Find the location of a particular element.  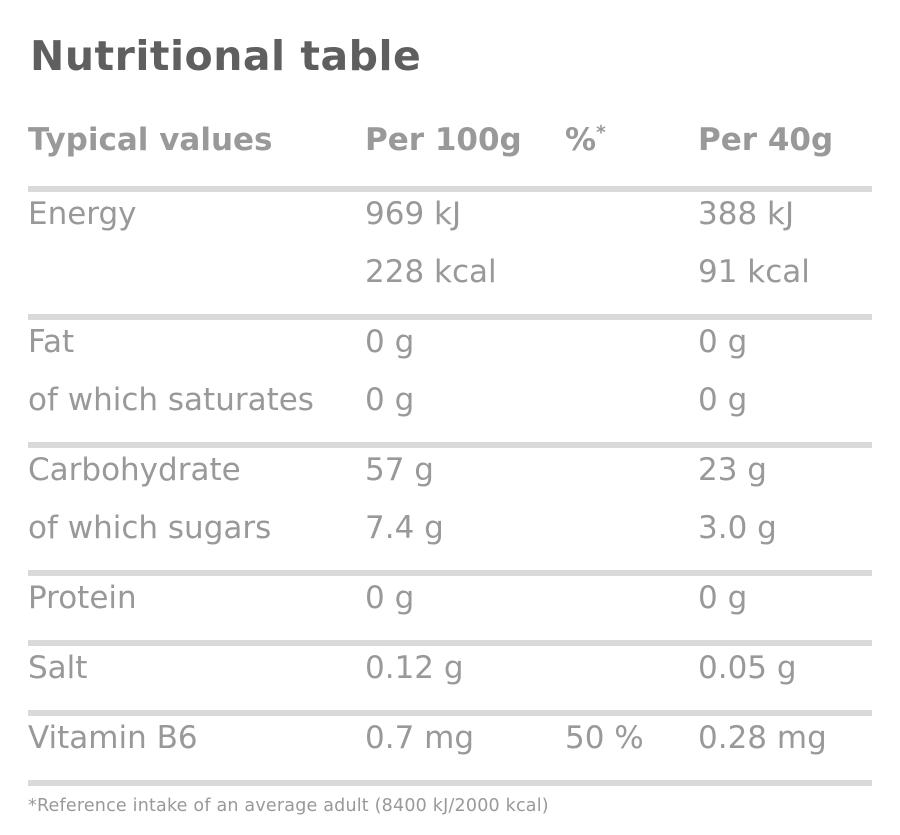

value-per-100g: 57 g is located at coordinates (399, 470).